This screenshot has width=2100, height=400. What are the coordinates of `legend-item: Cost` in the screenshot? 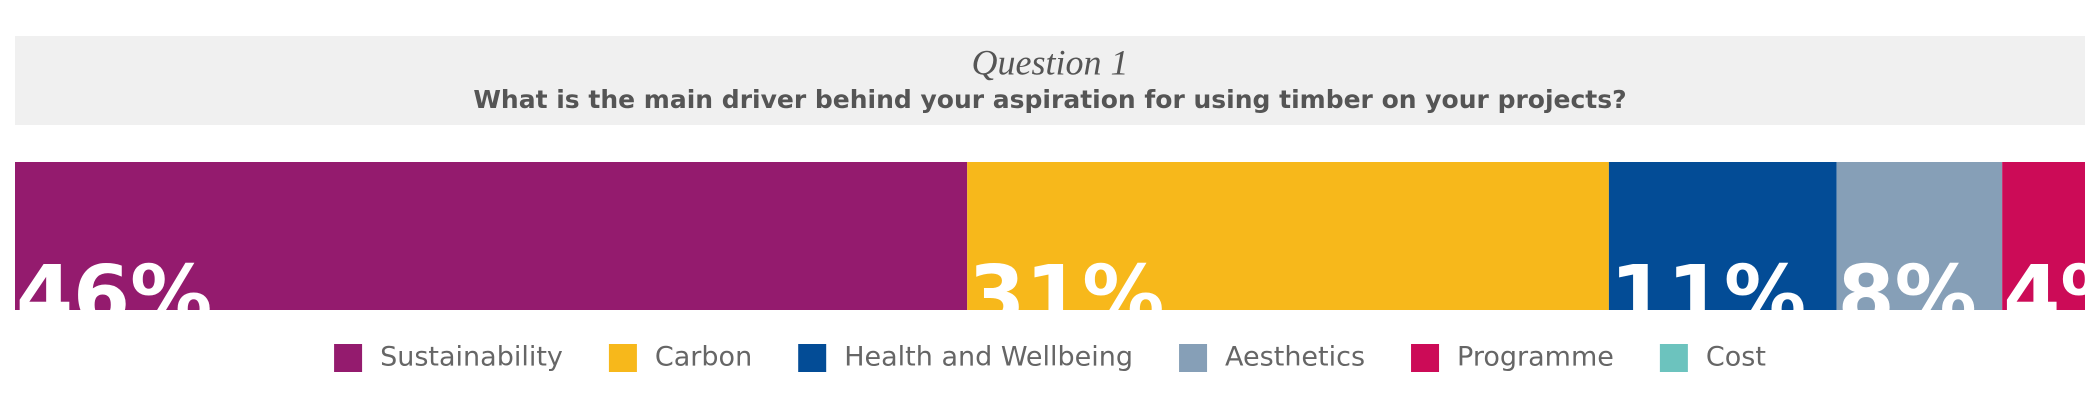 It's located at (1712, 357).